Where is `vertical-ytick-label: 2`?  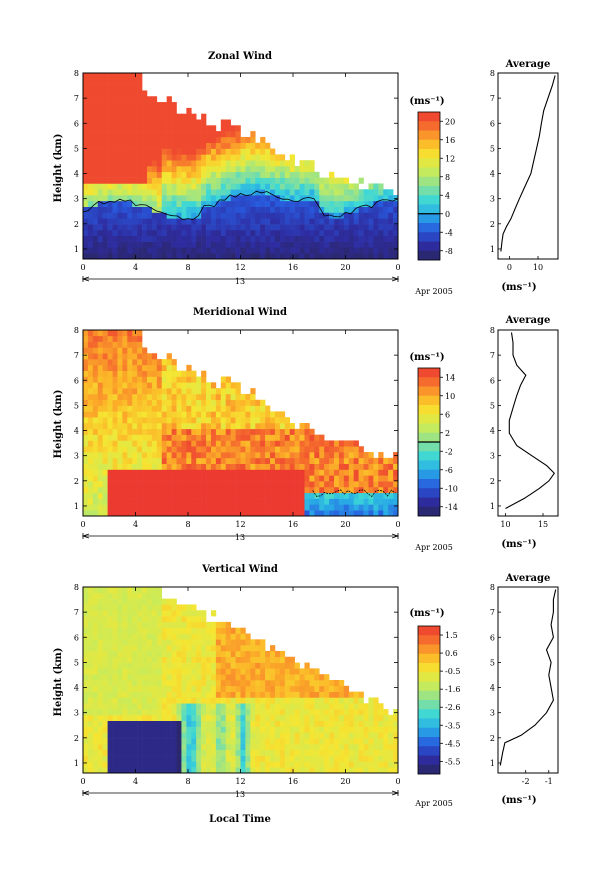
vertical-ytick-label: 2 is located at coordinates (76, 738).